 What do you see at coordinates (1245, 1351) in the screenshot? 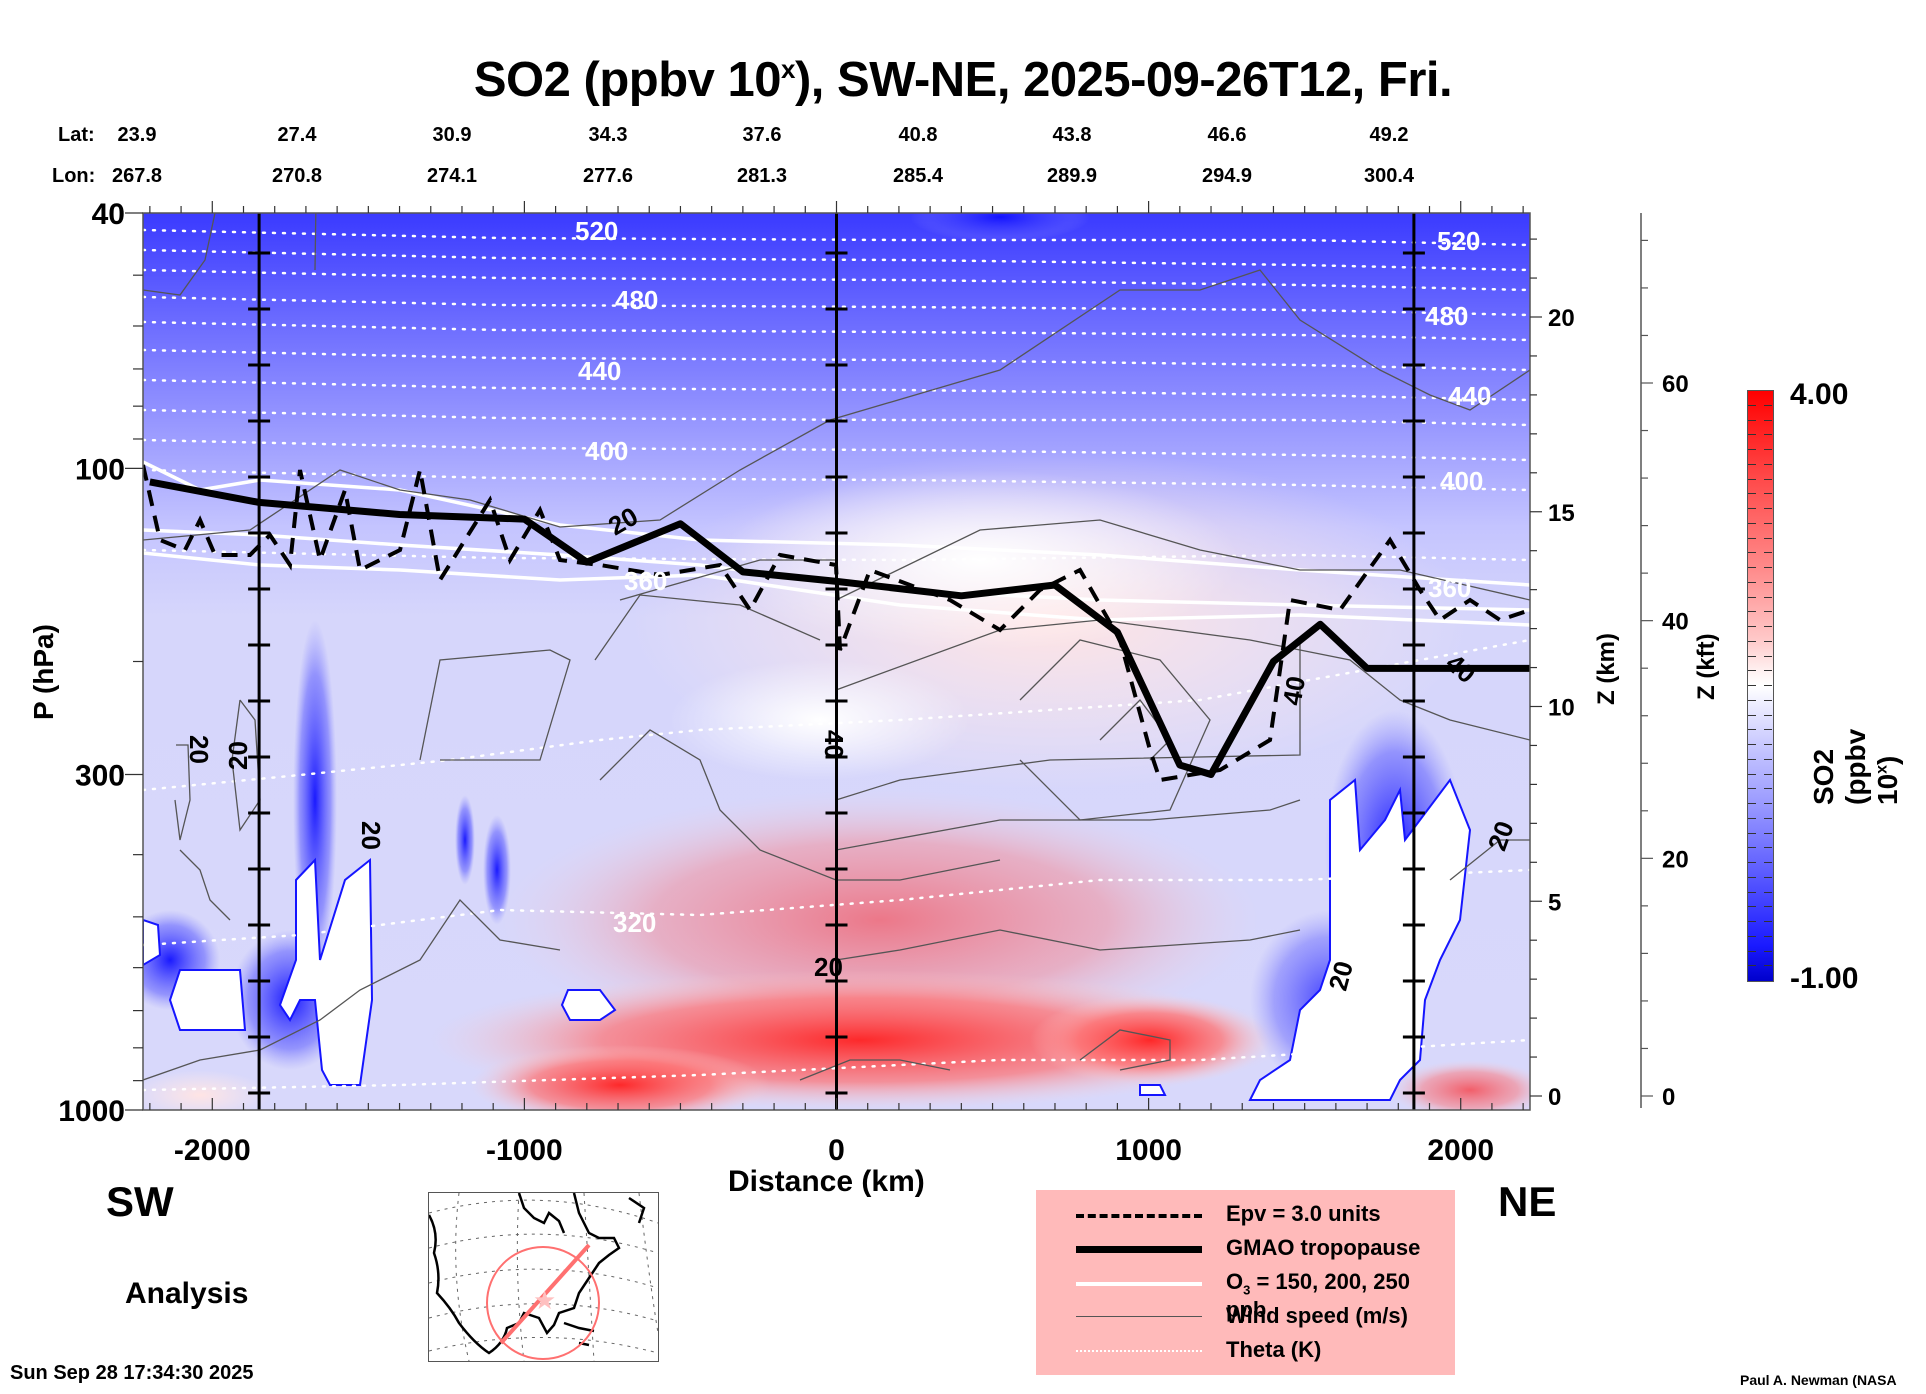
I see `legend-item-theta: Theta (K)` at bounding box center [1245, 1351].